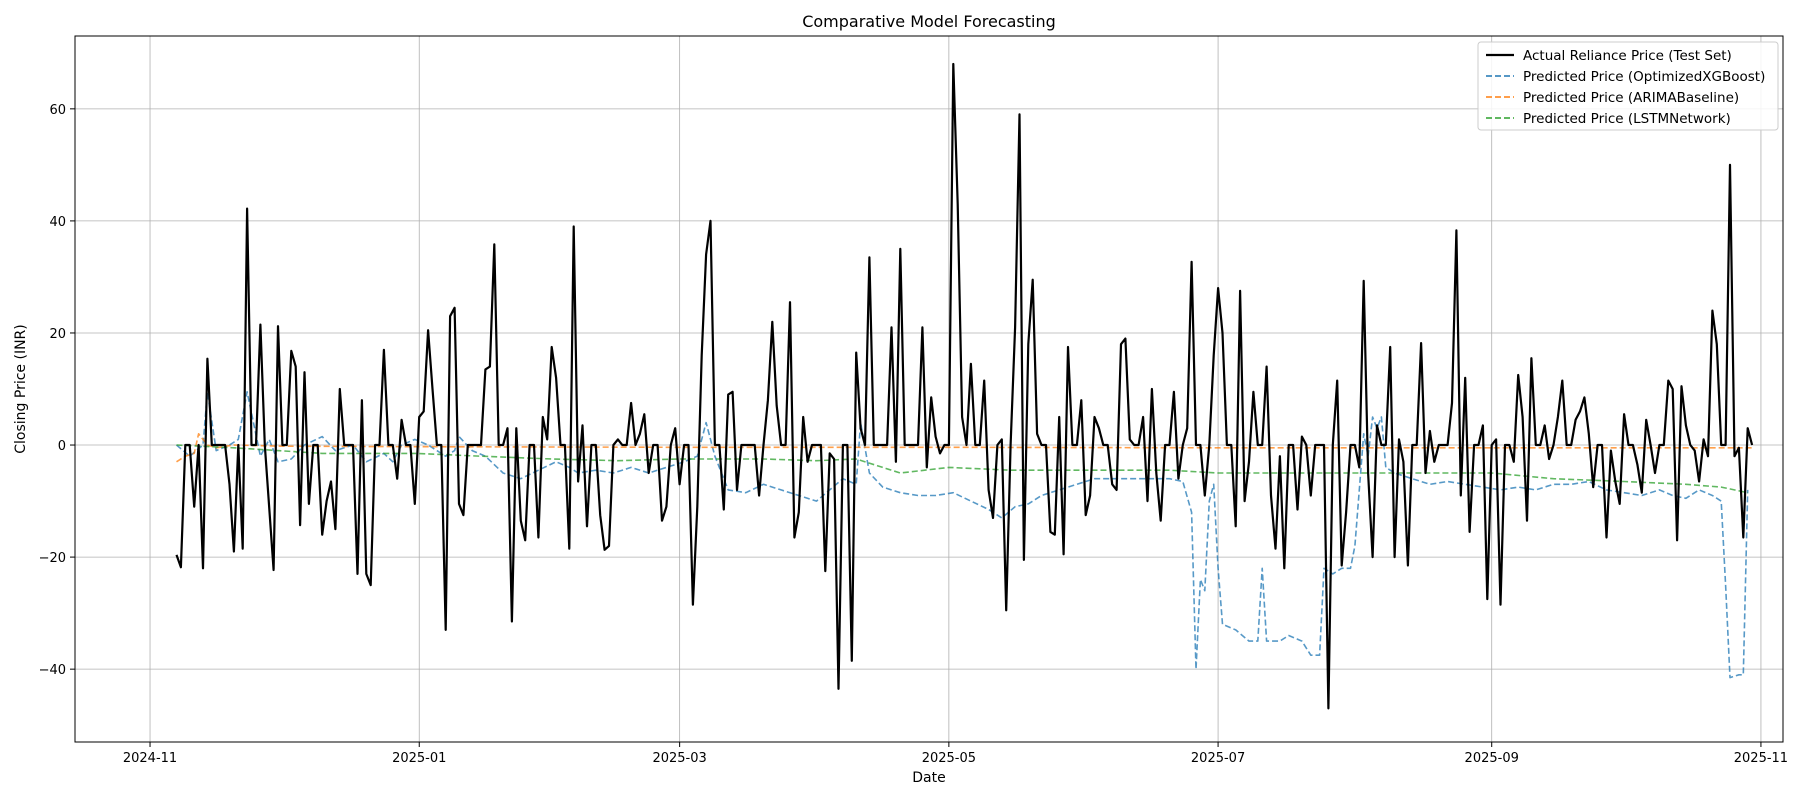 The image size is (1800, 800). What do you see at coordinates (679, 758) in the screenshot?
I see `x-tick-label: 2025-03` at bounding box center [679, 758].